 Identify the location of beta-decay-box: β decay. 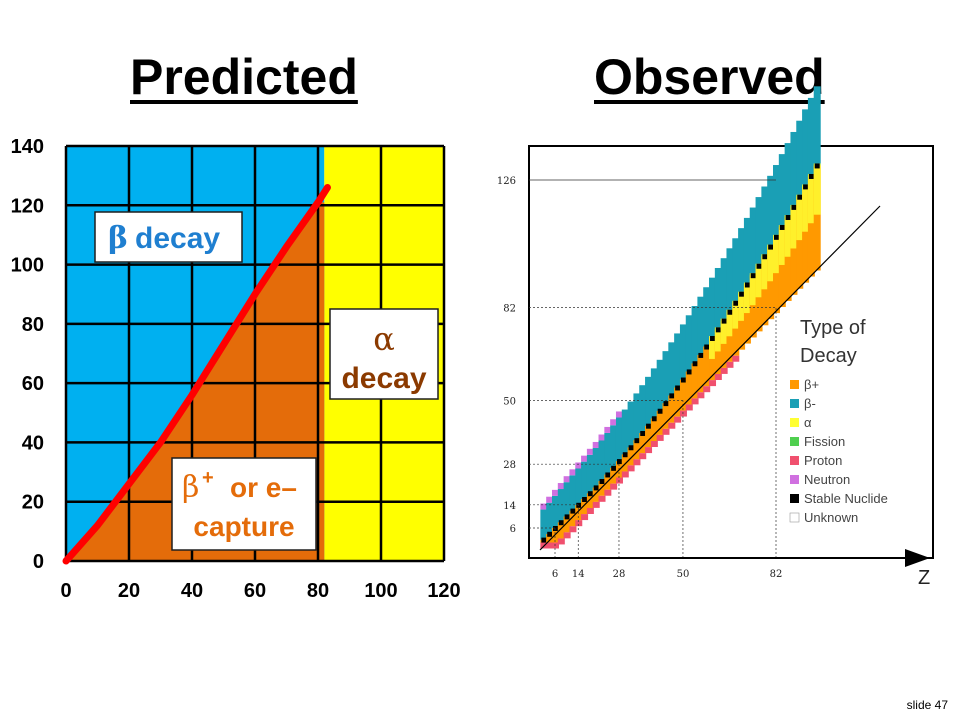
(168, 237).